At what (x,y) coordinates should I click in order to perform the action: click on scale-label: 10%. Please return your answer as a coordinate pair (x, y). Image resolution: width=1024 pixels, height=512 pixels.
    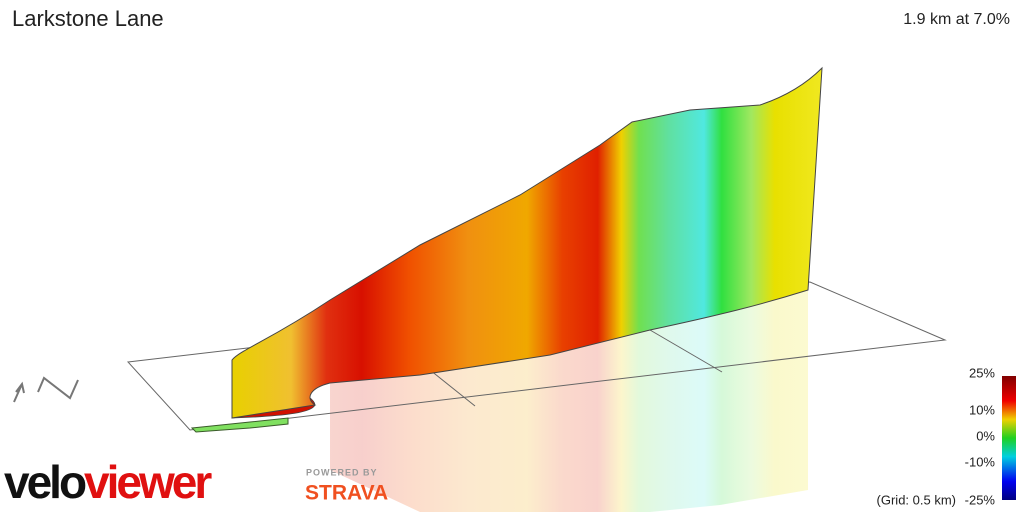
    Looking at the image, I should click on (982, 409).